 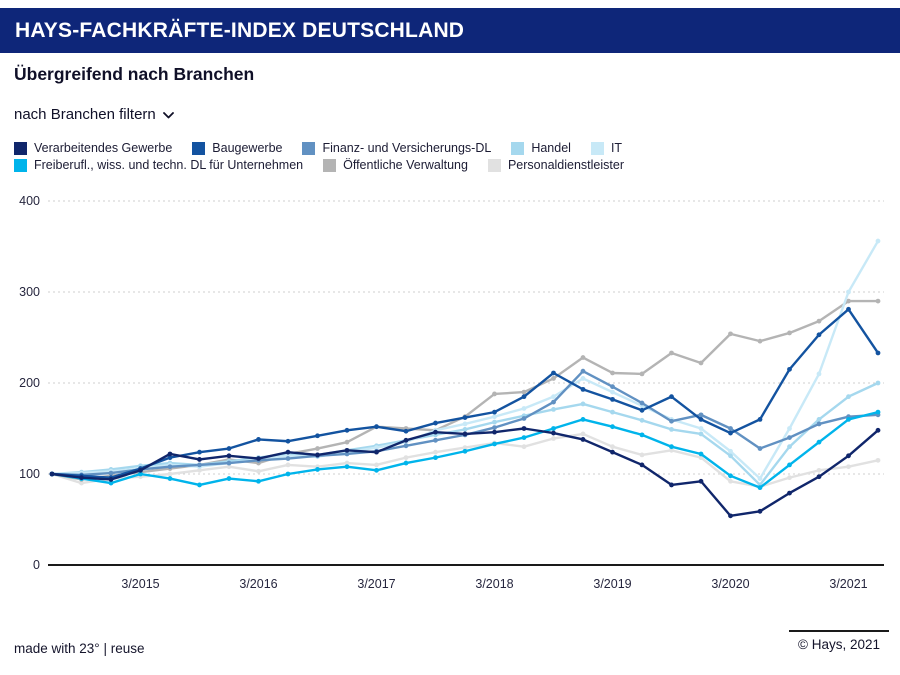 I want to click on y-tick-label: 100, so click(x=29, y=474).